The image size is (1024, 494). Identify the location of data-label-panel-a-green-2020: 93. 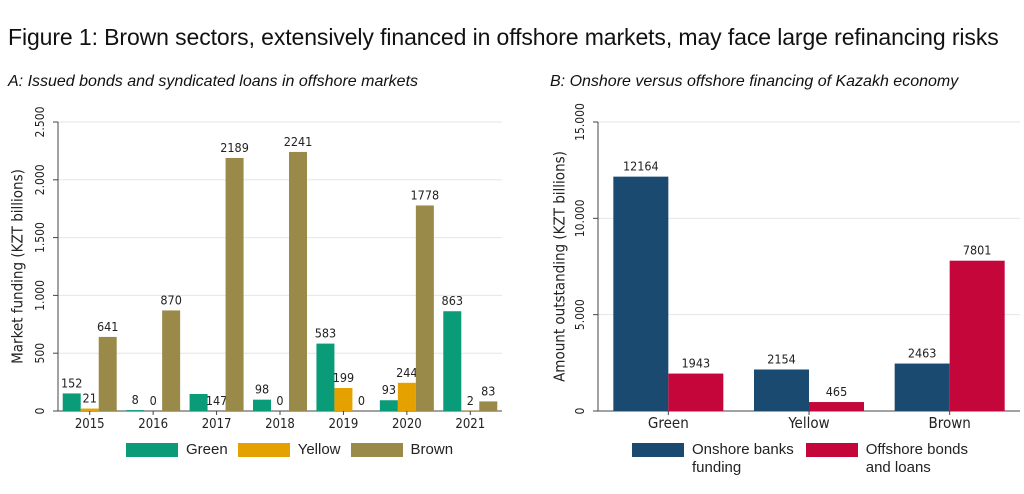
(389, 389).